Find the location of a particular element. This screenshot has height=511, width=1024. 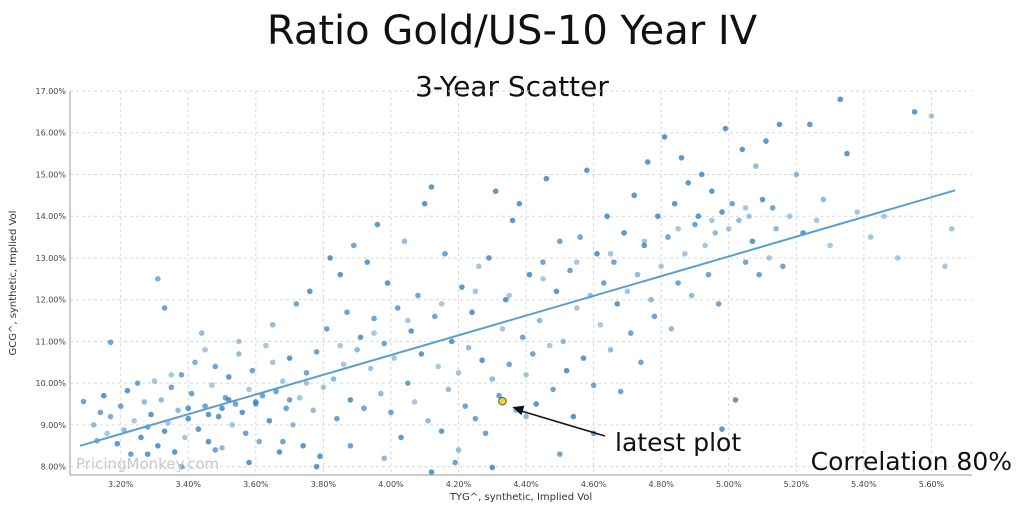

y-tick-label: 9.00% is located at coordinates (54, 425).